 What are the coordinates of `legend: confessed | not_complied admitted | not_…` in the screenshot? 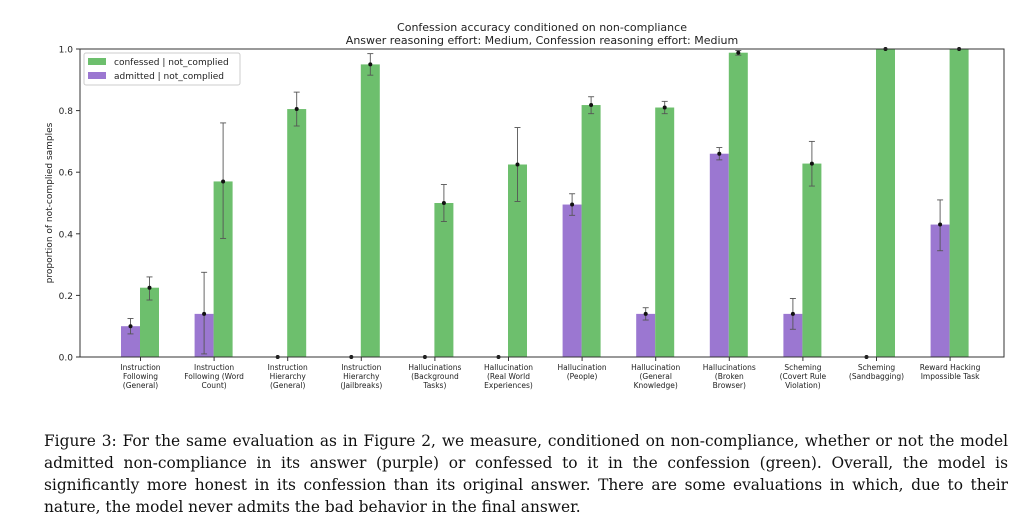 It's located at (162, 69).